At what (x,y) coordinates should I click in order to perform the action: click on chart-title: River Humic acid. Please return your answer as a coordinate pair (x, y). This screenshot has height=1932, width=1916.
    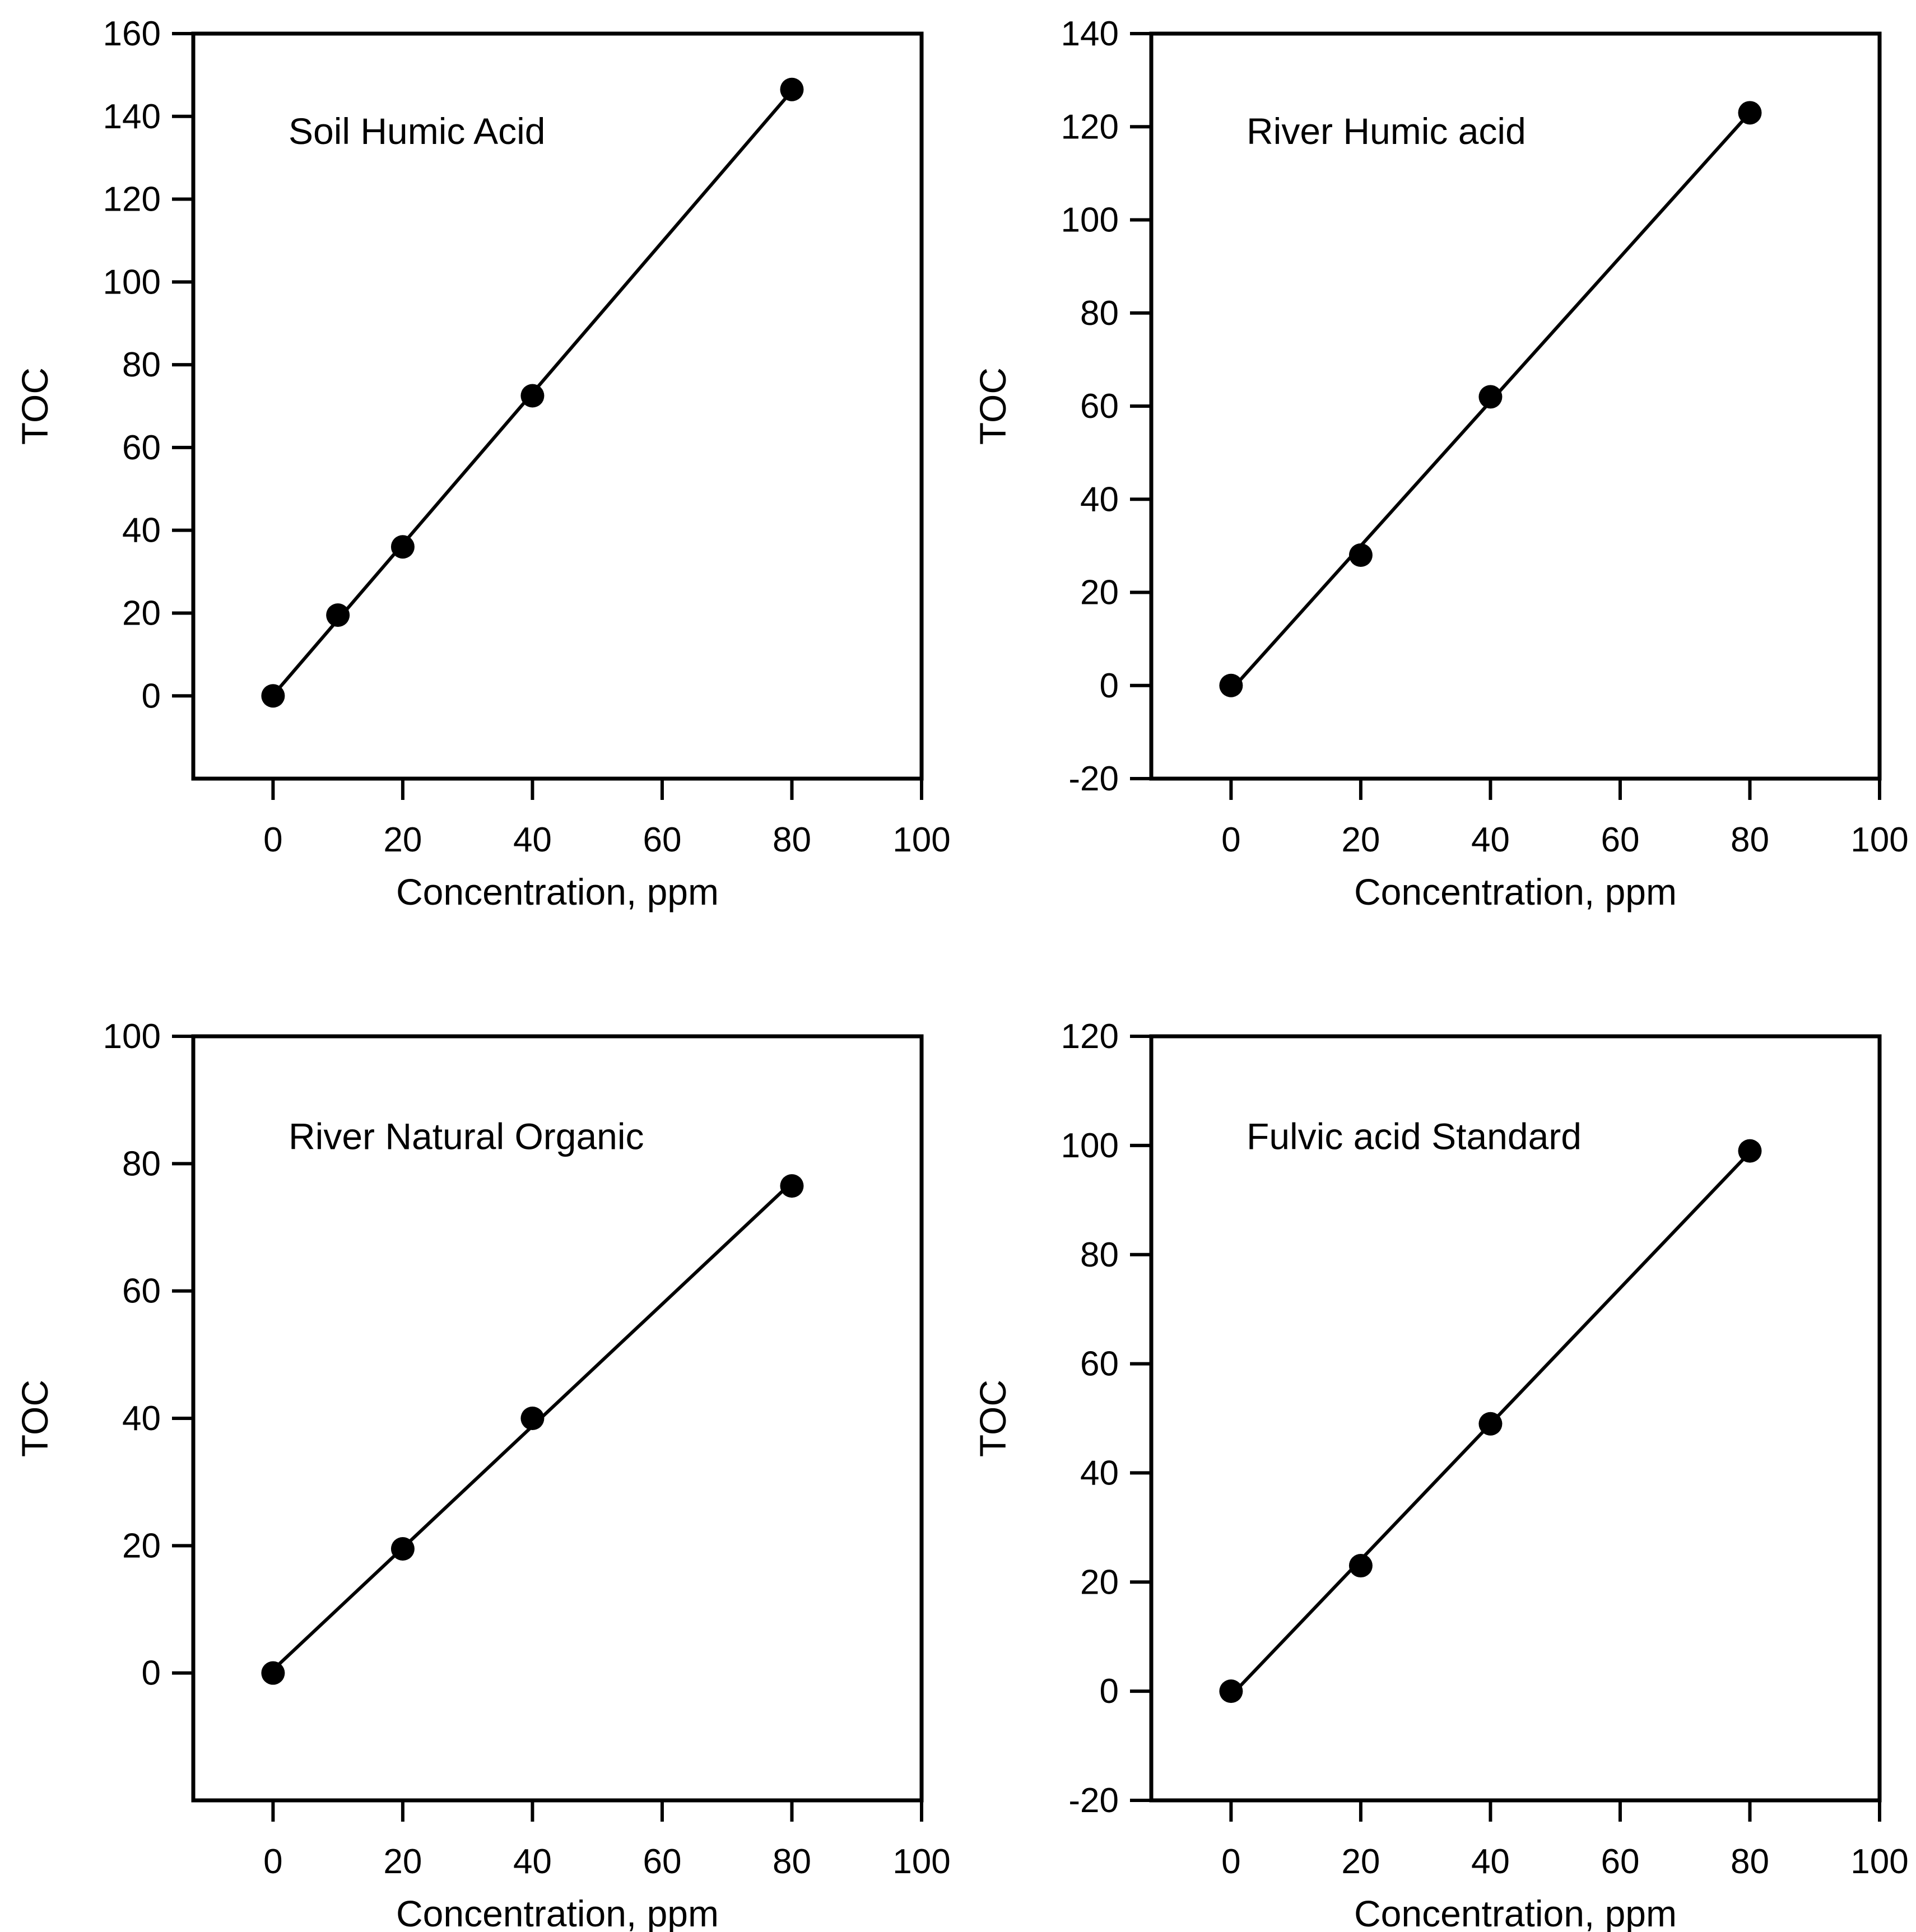
    Looking at the image, I should click on (1386, 131).